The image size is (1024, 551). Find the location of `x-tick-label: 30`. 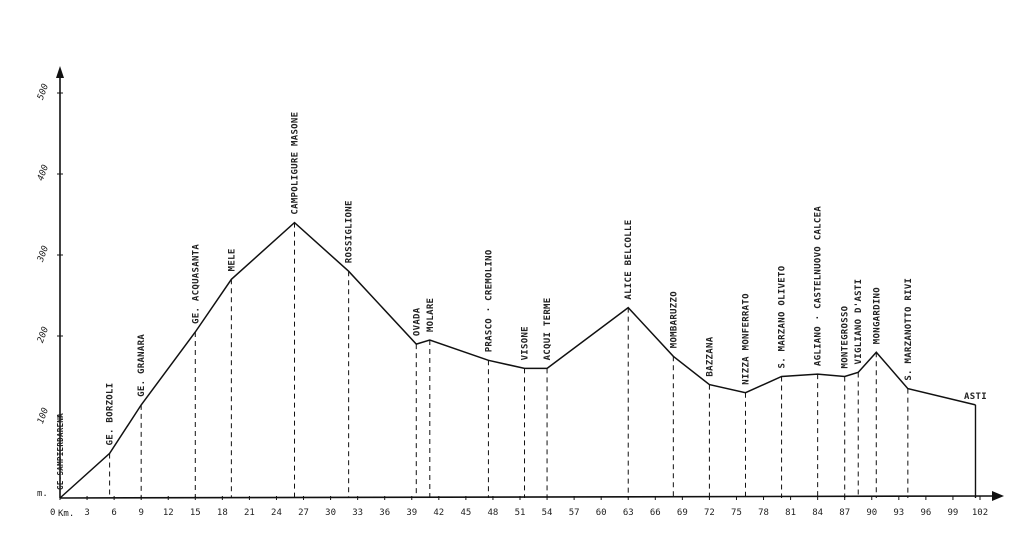

x-tick-label: 30 is located at coordinates (330, 513).